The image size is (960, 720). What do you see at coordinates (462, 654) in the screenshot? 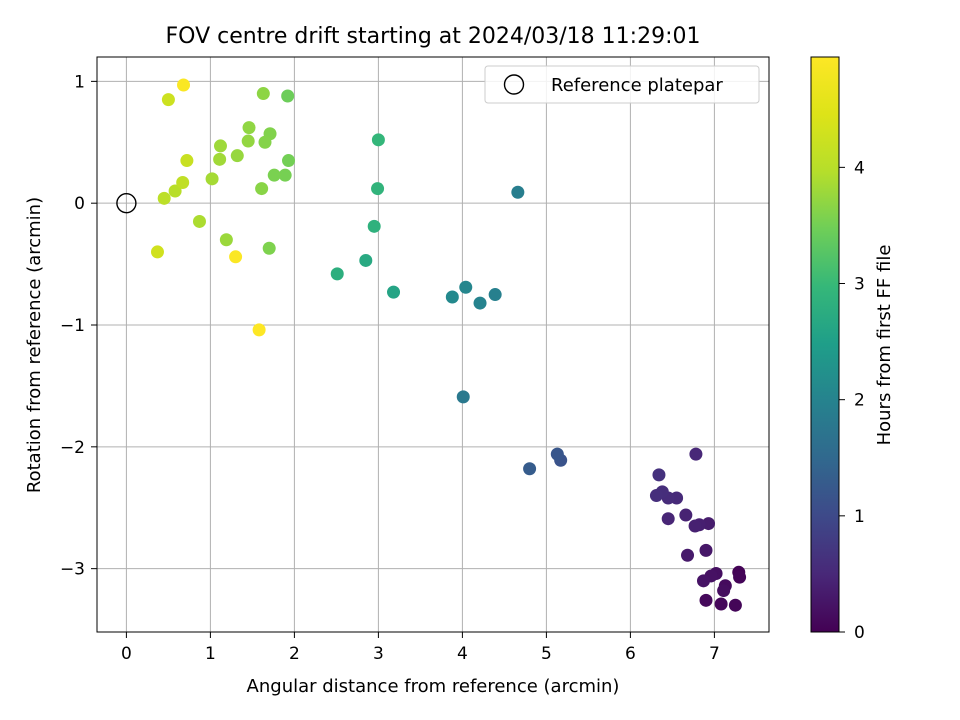
I see `x-tick-label: 4` at bounding box center [462, 654].